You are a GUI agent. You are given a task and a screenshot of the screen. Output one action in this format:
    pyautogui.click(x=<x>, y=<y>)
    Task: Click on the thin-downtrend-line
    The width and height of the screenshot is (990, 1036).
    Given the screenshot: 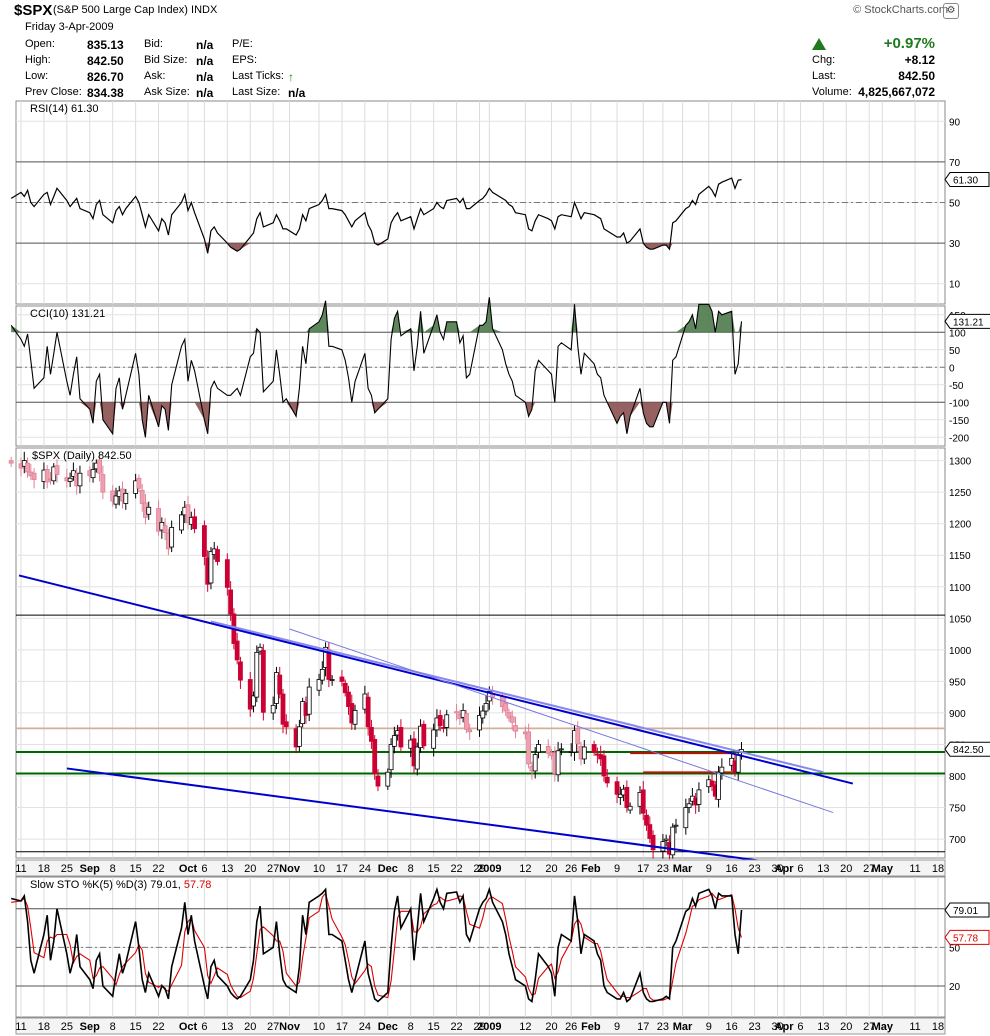 What is the action you would take?
    pyautogui.click(x=561, y=721)
    